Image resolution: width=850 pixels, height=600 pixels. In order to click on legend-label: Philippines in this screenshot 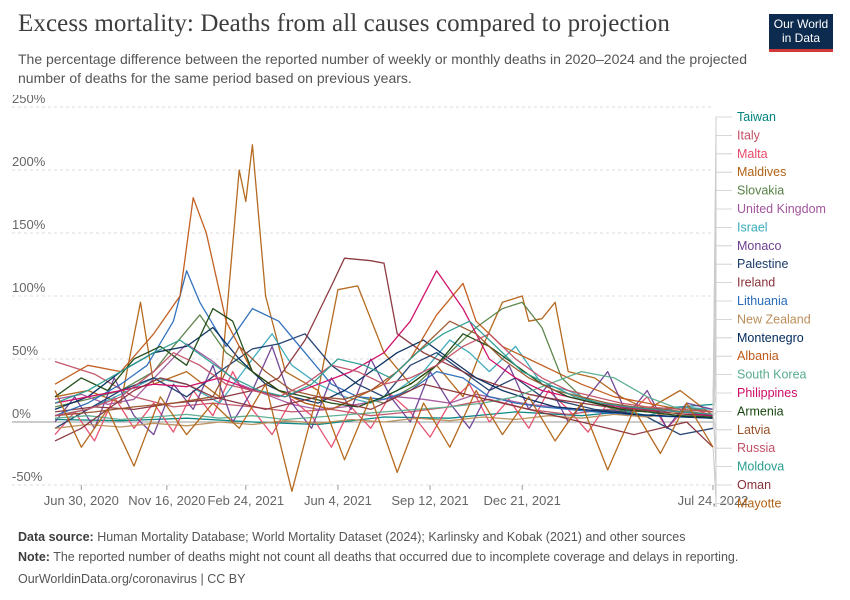, I will do `click(767, 393)`.